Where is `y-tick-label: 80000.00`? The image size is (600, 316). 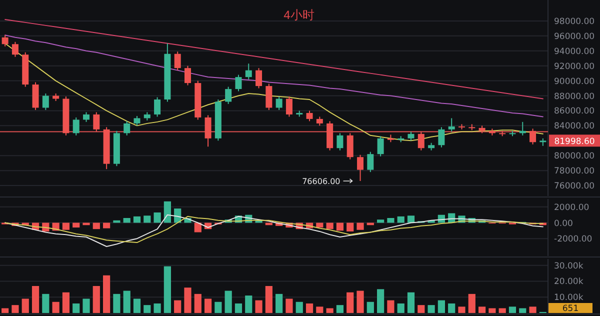
y-tick-label: 80000.00 is located at coordinates (574, 157).